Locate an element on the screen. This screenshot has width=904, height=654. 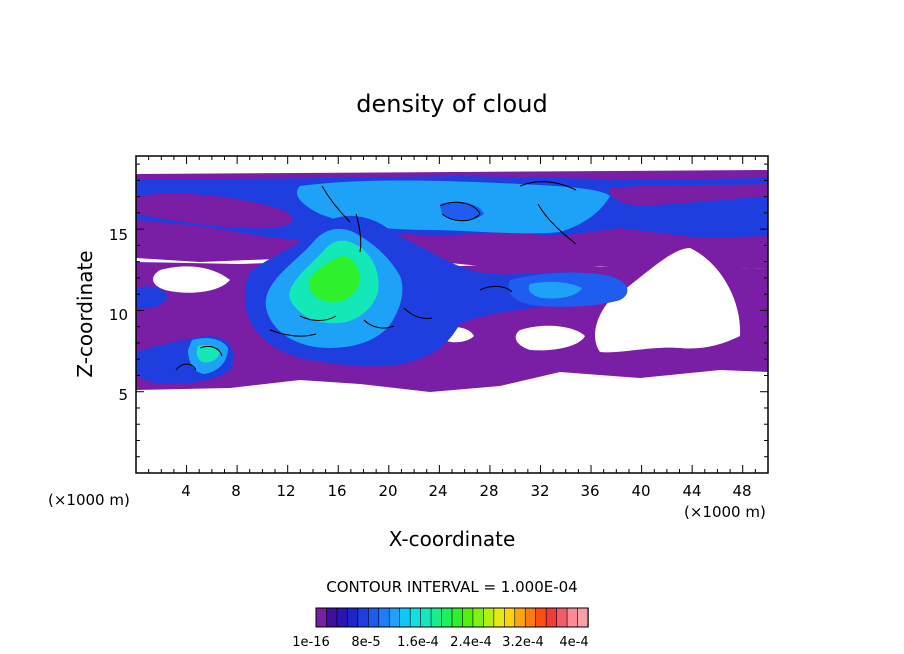
colorbar-labels: 1e-16 8e-5 1.6e-4 2.4e-4 3.2e-4 4e-4 is located at coordinates (440, 642).